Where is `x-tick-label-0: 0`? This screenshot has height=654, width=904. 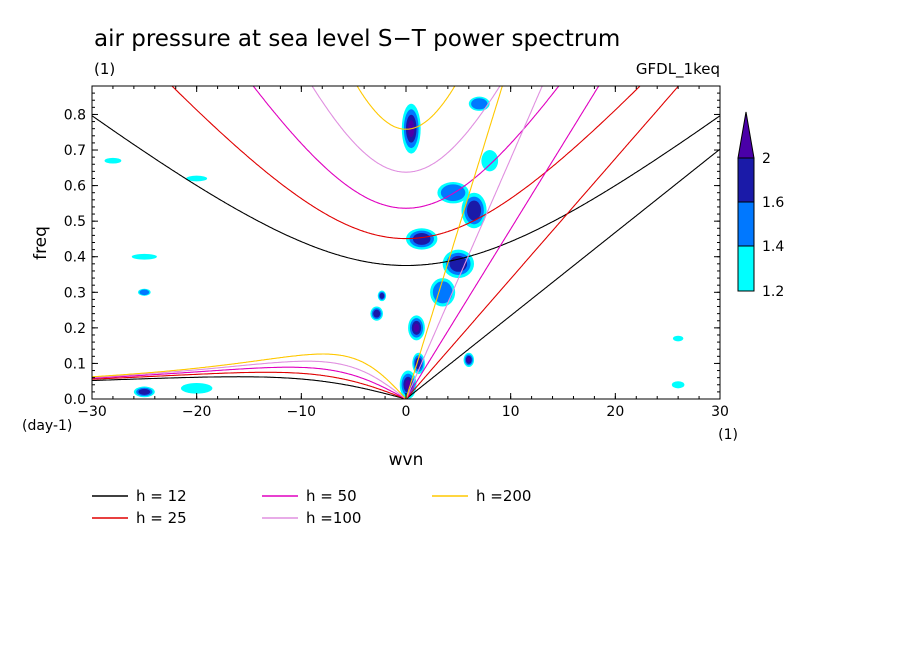 x-tick-label-0: 0 is located at coordinates (406, 412).